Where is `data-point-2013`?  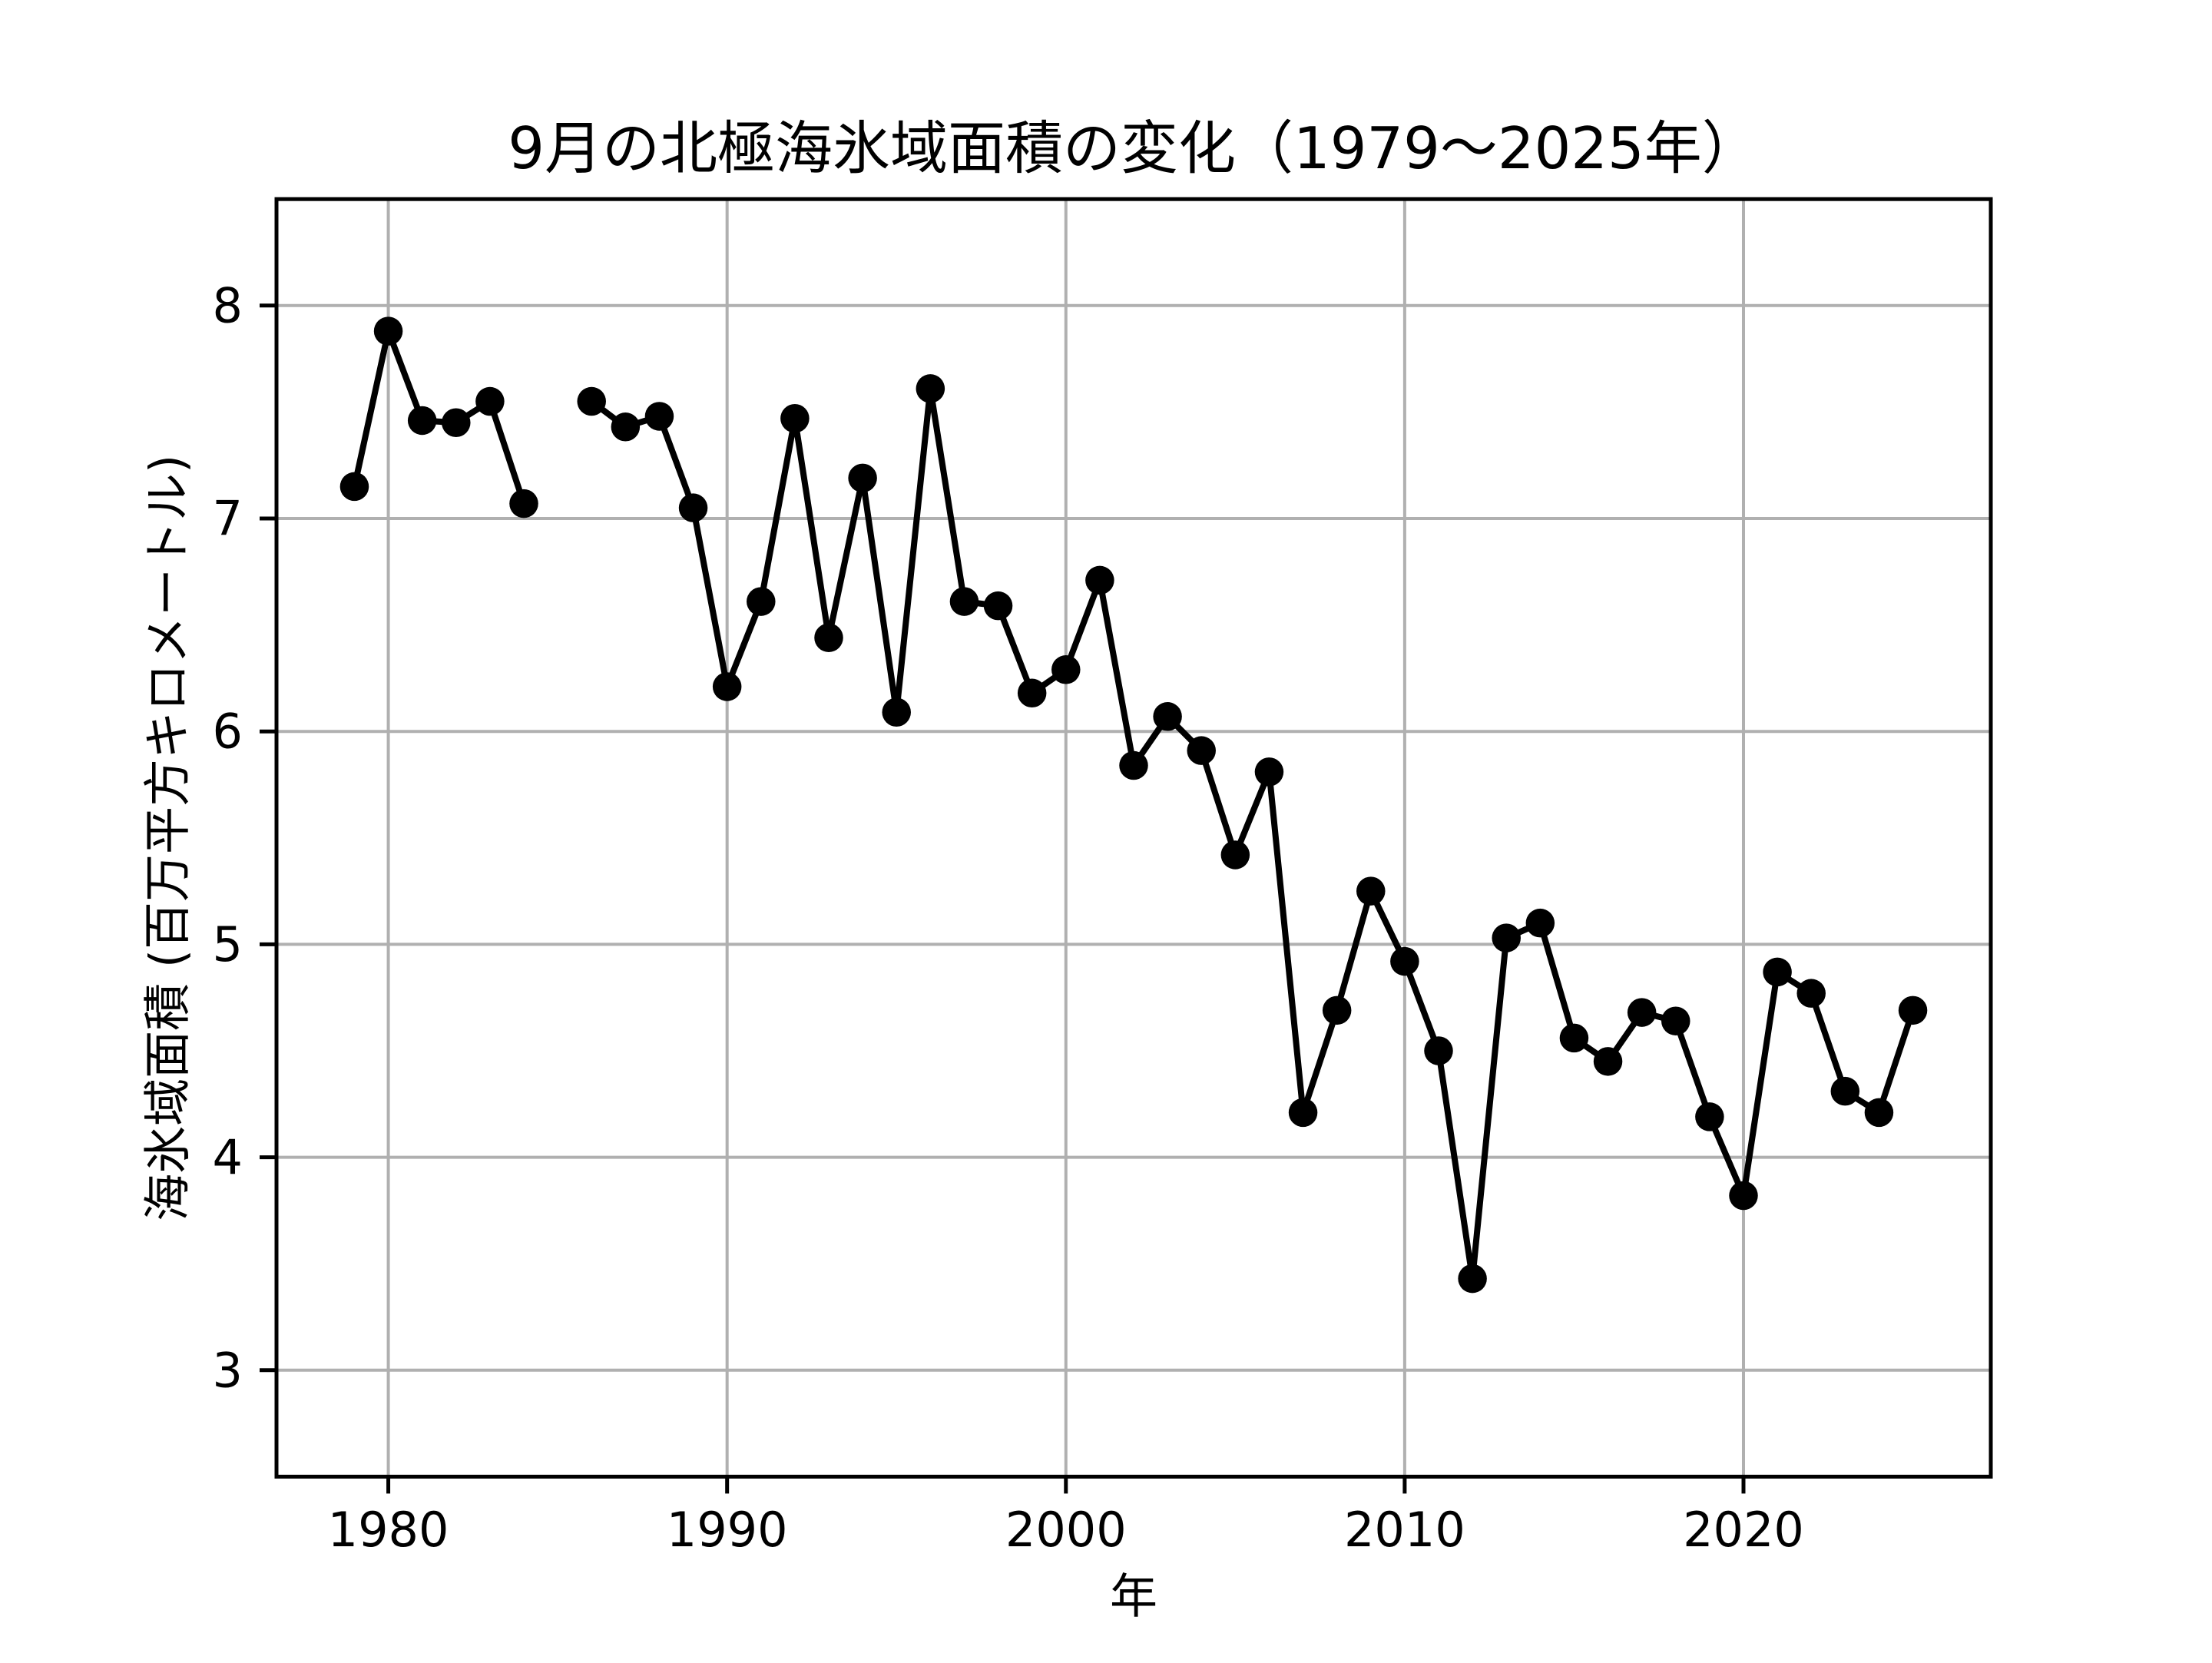
data-point-2013 is located at coordinates (1507, 937).